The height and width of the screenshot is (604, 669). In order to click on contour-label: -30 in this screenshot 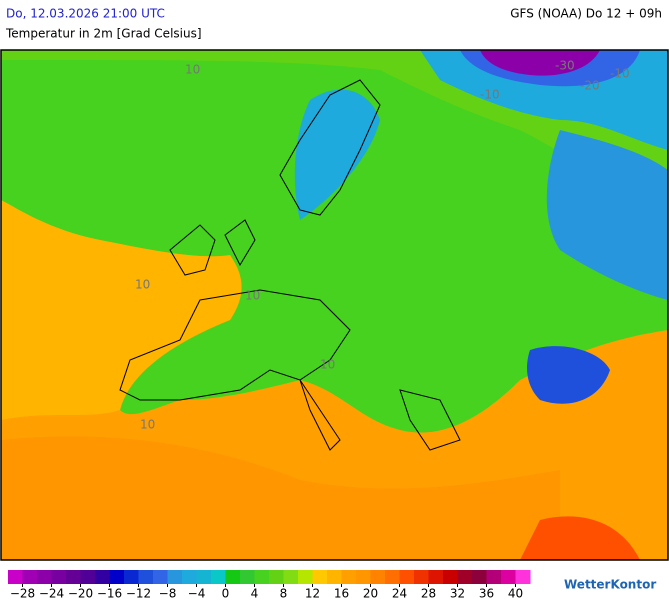, I will do `click(565, 66)`.